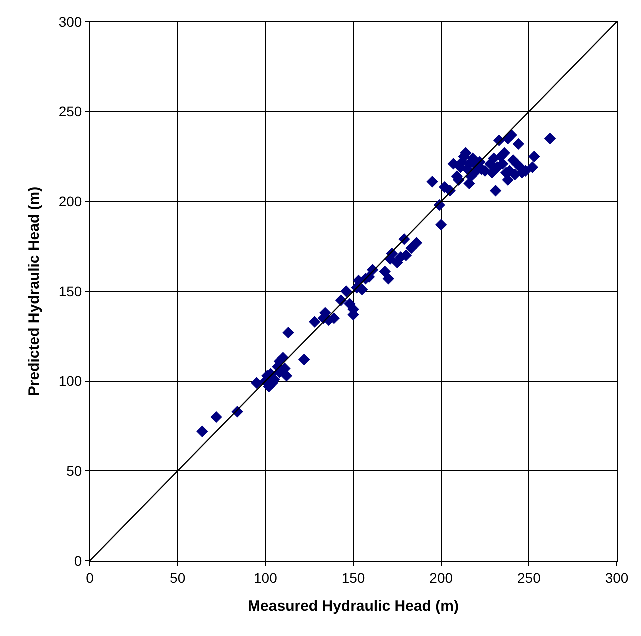  What do you see at coordinates (353, 606) in the screenshot?
I see `x-axis-title: Measured Hydraulic Head (m)` at bounding box center [353, 606].